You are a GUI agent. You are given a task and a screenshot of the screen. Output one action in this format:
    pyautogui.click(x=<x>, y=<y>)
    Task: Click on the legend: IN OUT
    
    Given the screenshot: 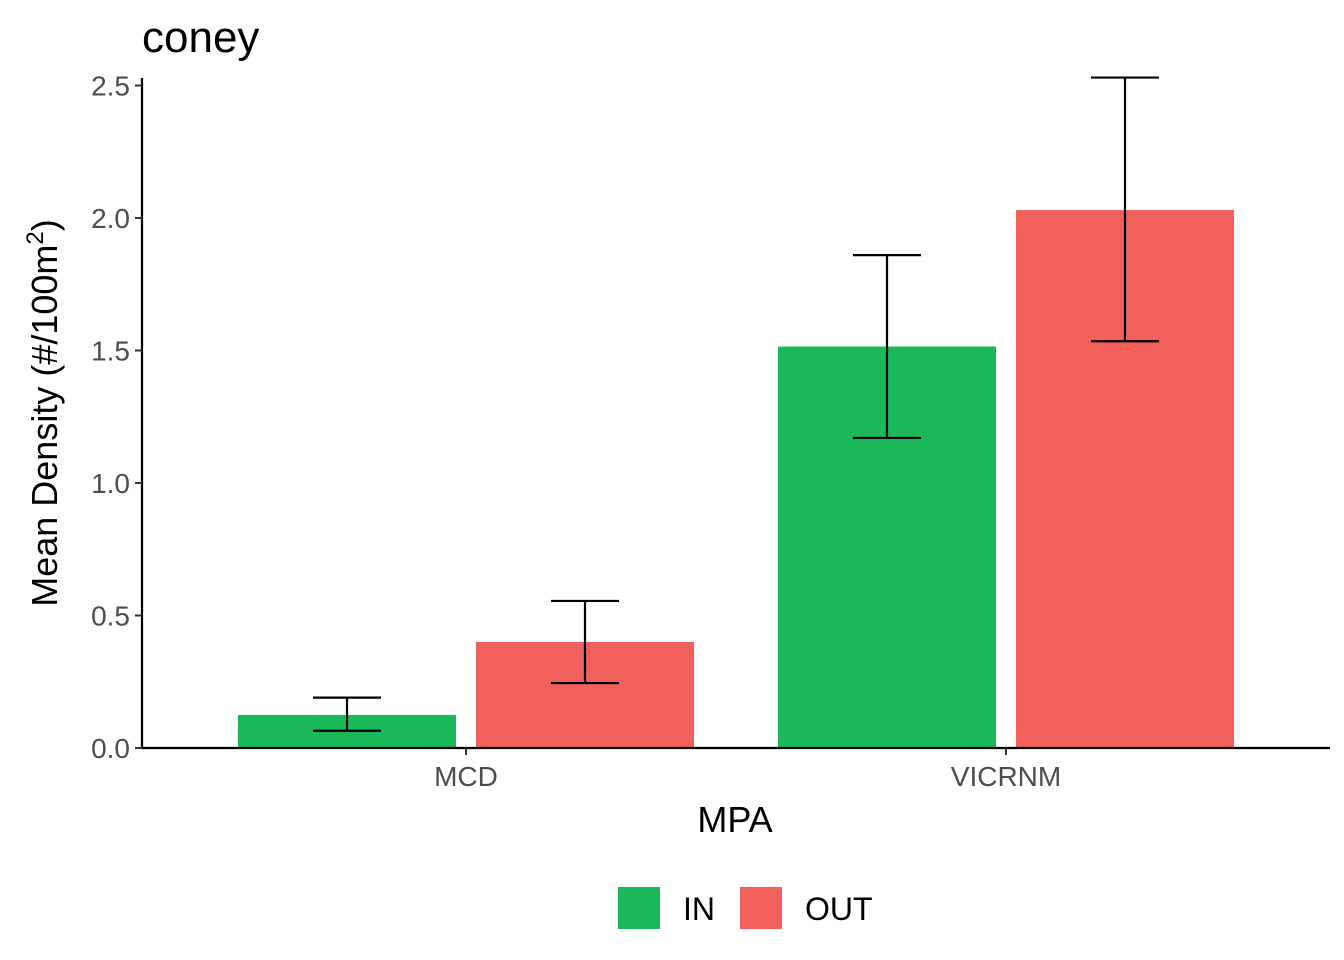 What is the action you would take?
    pyautogui.click(x=745, y=908)
    